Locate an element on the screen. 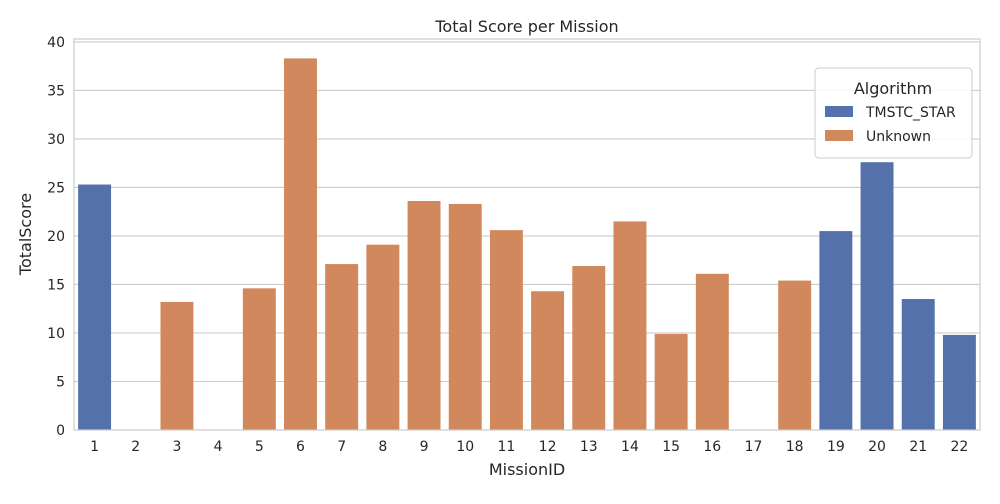 This screenshot has width=1000, height=504. y-tick-label-6: 30 is located at coordinates (56, 140).